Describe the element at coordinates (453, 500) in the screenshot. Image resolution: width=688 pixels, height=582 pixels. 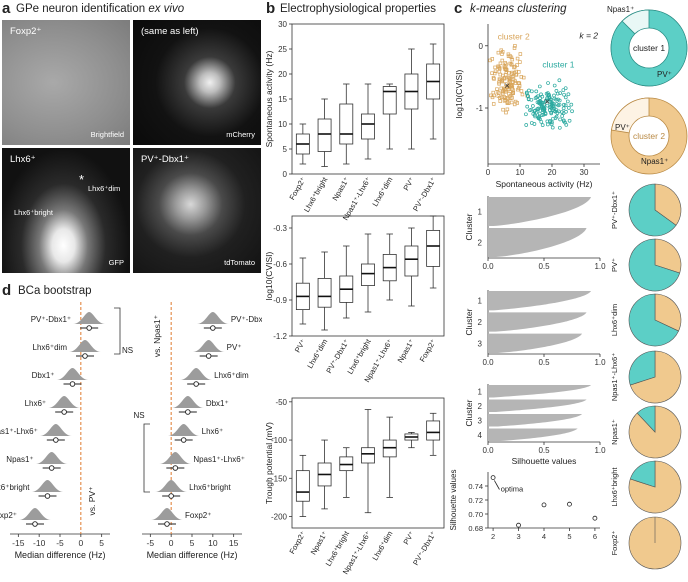
I see `y-axis-label: Silhouette values` at that location.